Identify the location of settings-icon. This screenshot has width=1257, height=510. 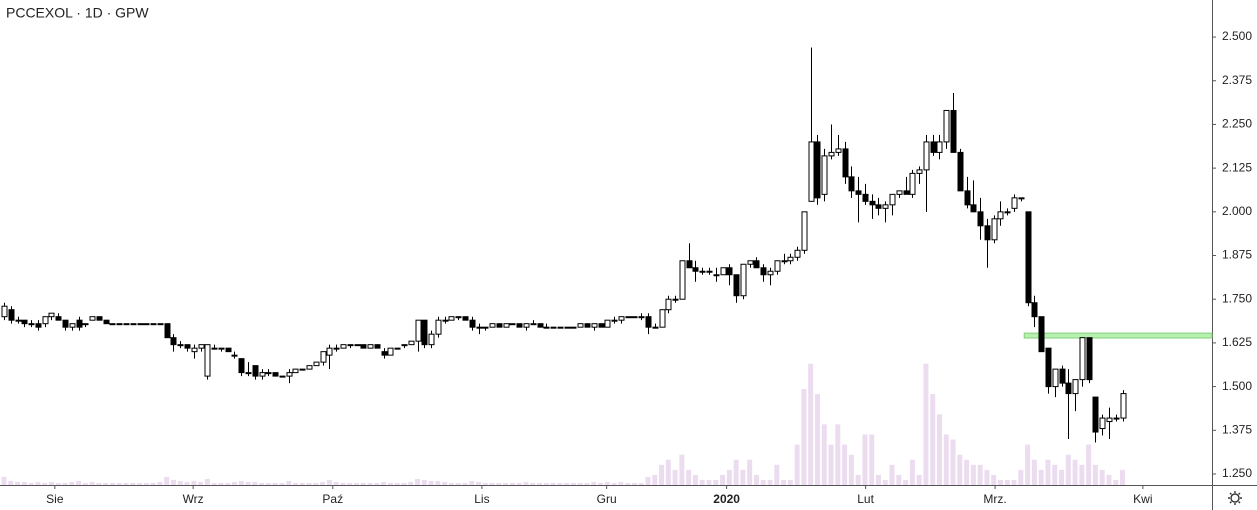
(1235, 498).